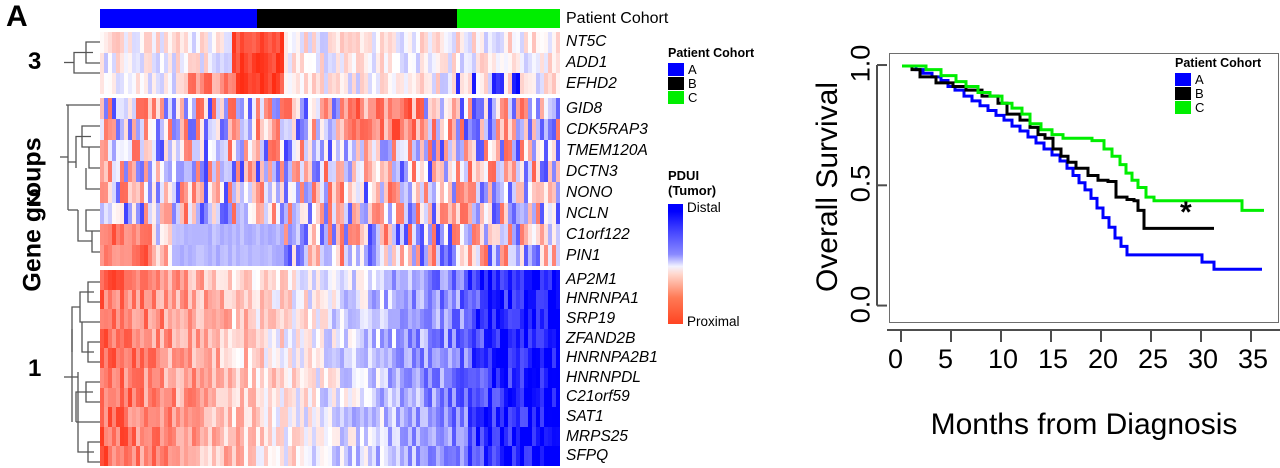 The image size is (1280, 468). Describe the element at coordinates (1084, 424) in the screenshot. I see `x-axis-label: Months from Diagnosis` at that location.